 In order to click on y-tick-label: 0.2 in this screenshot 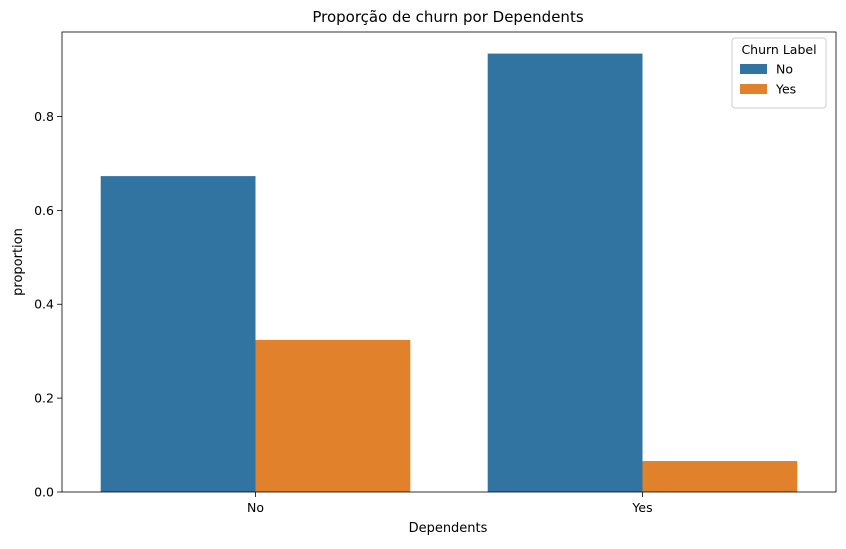, I will do `click(44, 398)`.